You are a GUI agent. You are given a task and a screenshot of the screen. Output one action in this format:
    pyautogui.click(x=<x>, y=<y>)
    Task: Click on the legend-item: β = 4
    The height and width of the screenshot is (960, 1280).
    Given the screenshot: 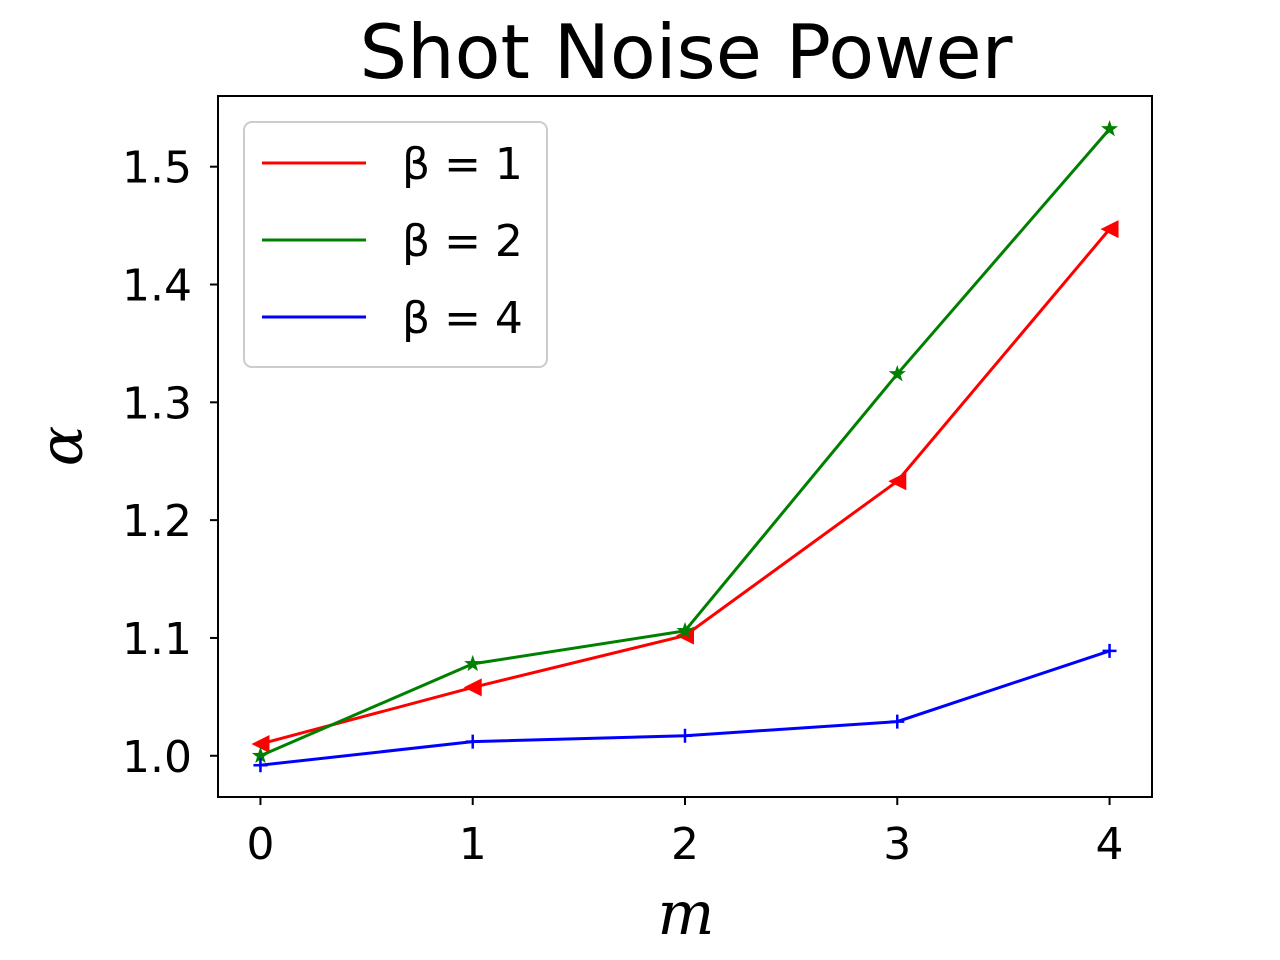 What is the action you would take?
    pyautogui.click(x=392, y=318)
    